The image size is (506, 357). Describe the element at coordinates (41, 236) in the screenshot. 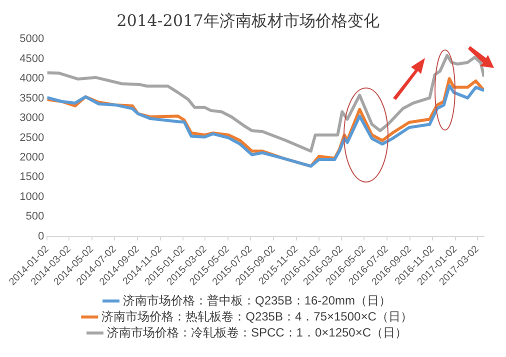

I see `y-tick-label: 0` at that location.